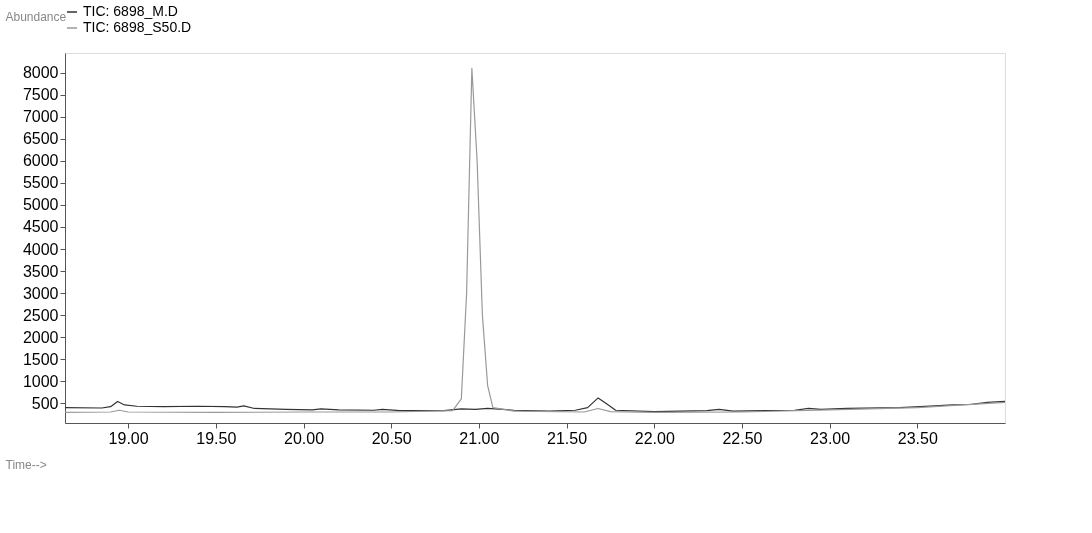 This screenshot has height=533, width=1092. What do you see at coordinates (40, 139) in the screenshot?
I see `y-tick-label: 6500` at bounding box center [40, 139].